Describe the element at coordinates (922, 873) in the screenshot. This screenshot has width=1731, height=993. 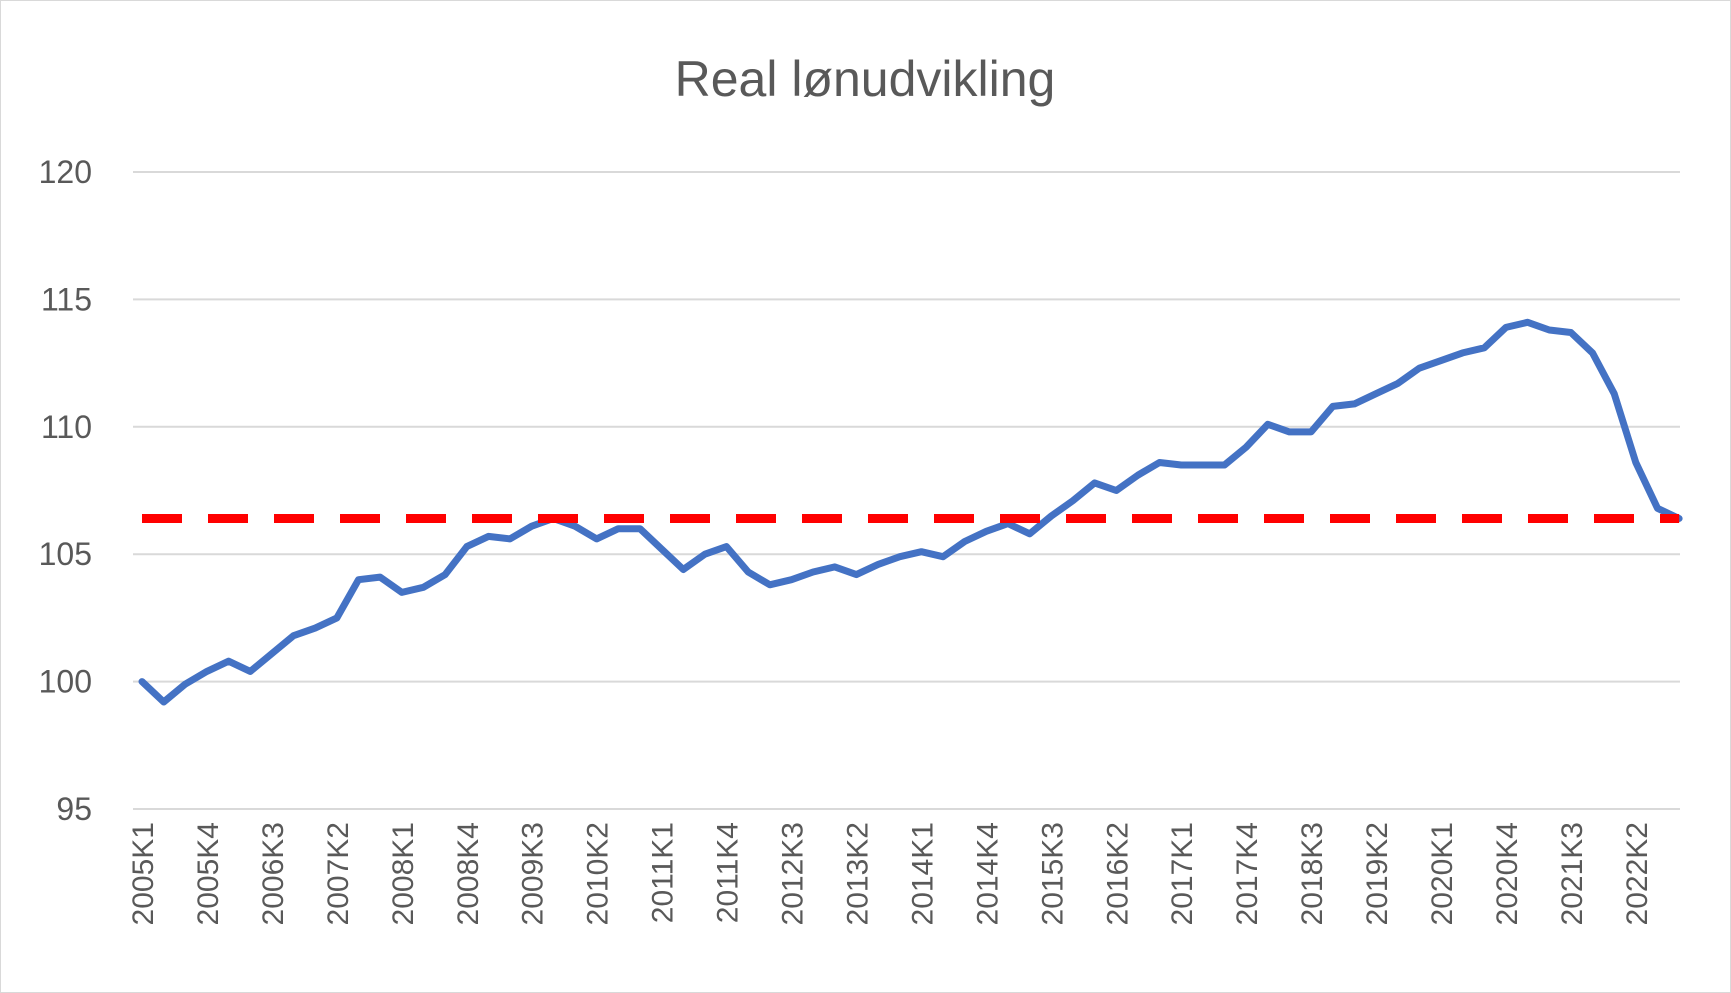
I see `x-tick-label: 2014K1` at that location.